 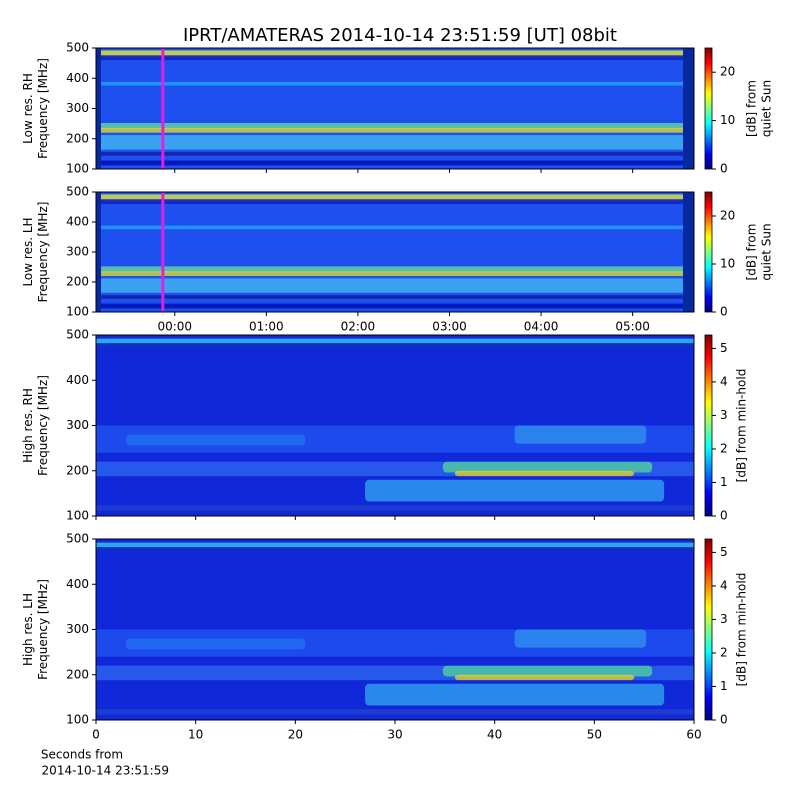 I want to click on x-tick-label: 0, so click(x=96, y=735).